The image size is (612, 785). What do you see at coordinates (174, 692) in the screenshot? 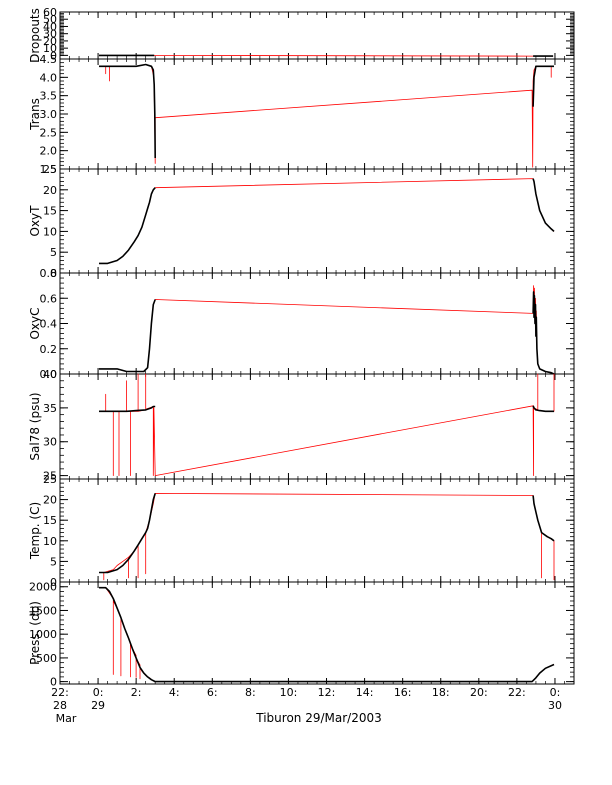
I see `x-tick-label: 4:` at bounding box center [174, 692].